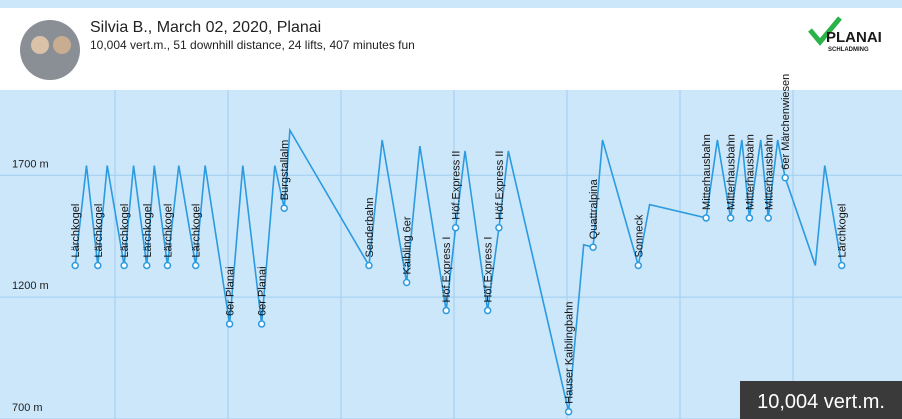  Describe the element at coordinates (27, 408) in the screenshot. I see `y-tick-label: 700 m` at that location.